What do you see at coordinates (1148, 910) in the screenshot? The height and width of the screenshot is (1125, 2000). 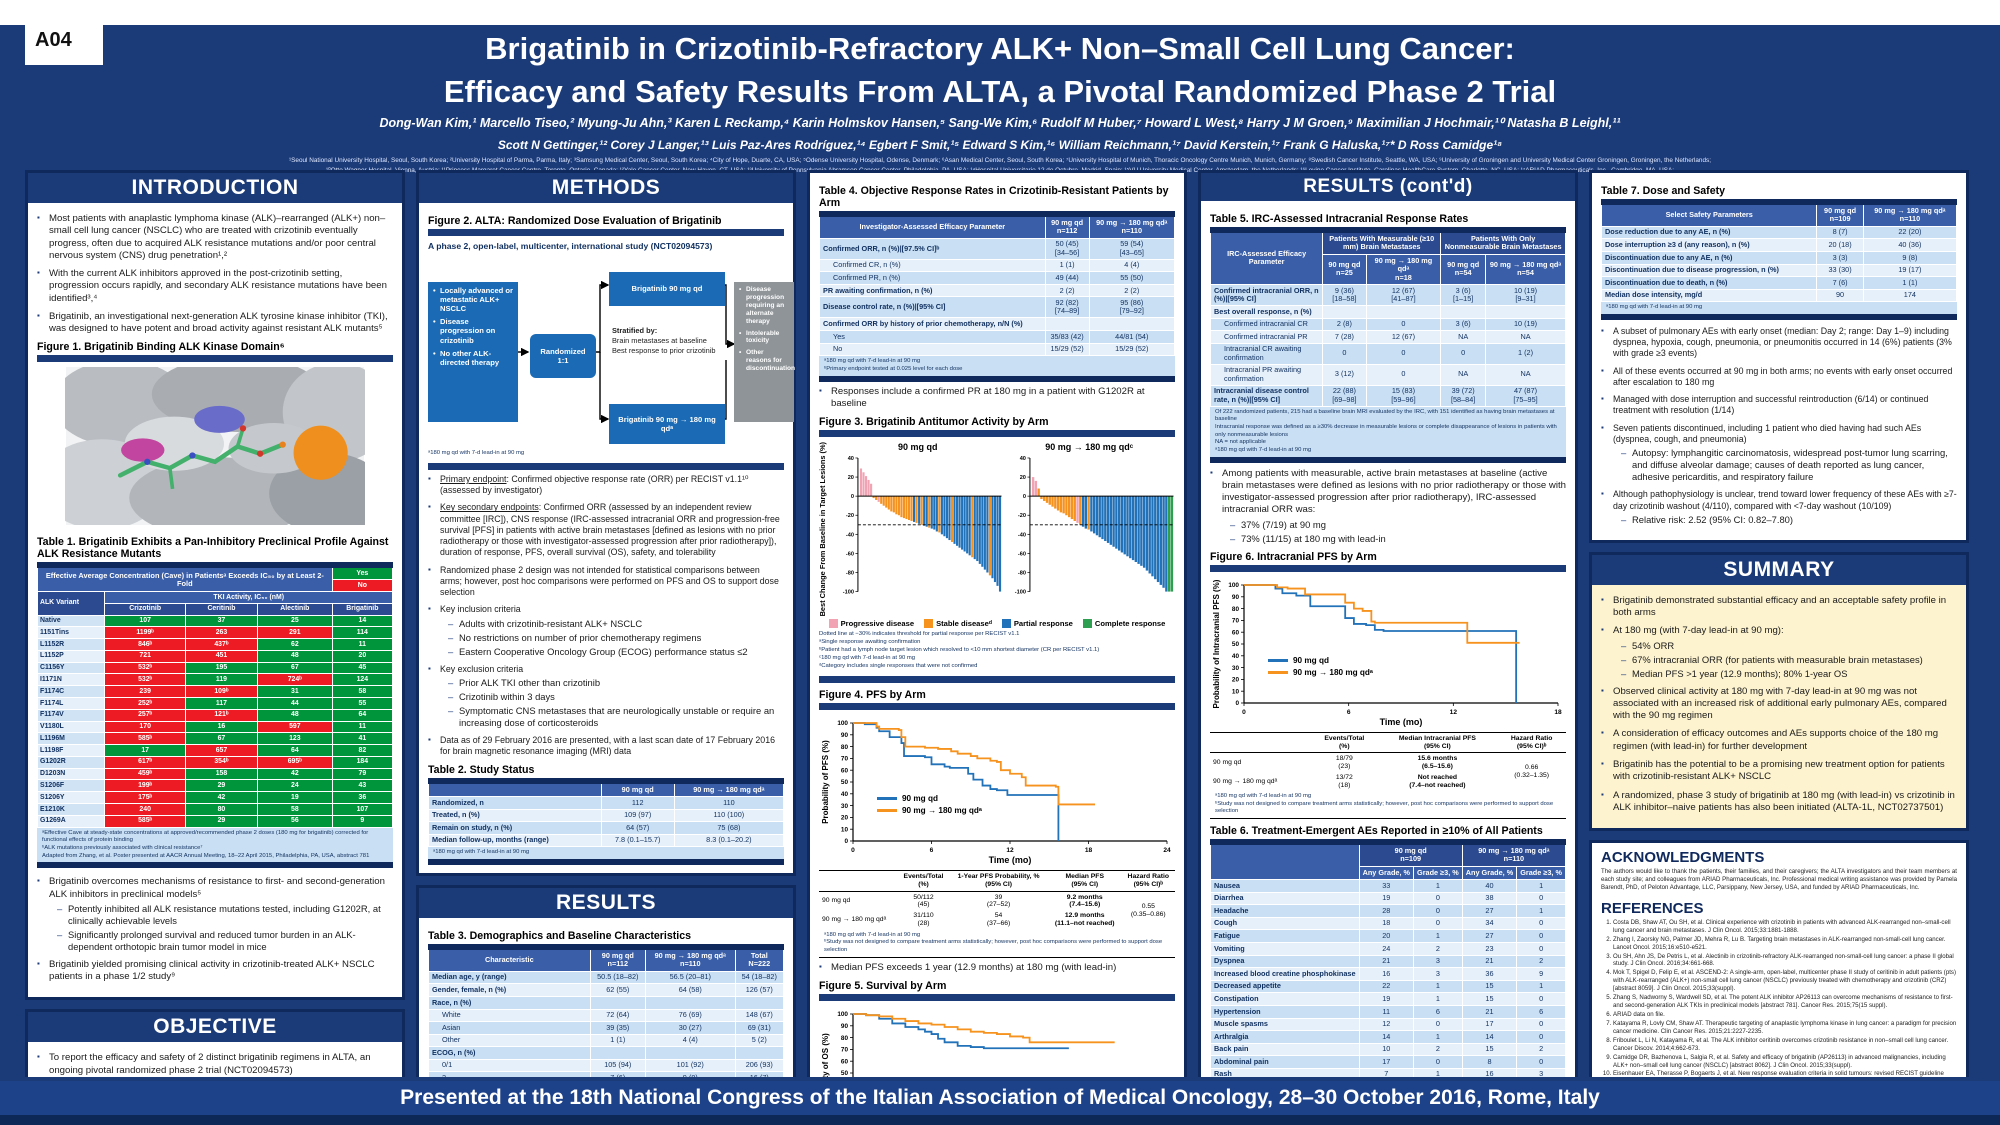 I see `table-cell: 0.55 (0.35–0.86)` at bounding box center [1148, 910].